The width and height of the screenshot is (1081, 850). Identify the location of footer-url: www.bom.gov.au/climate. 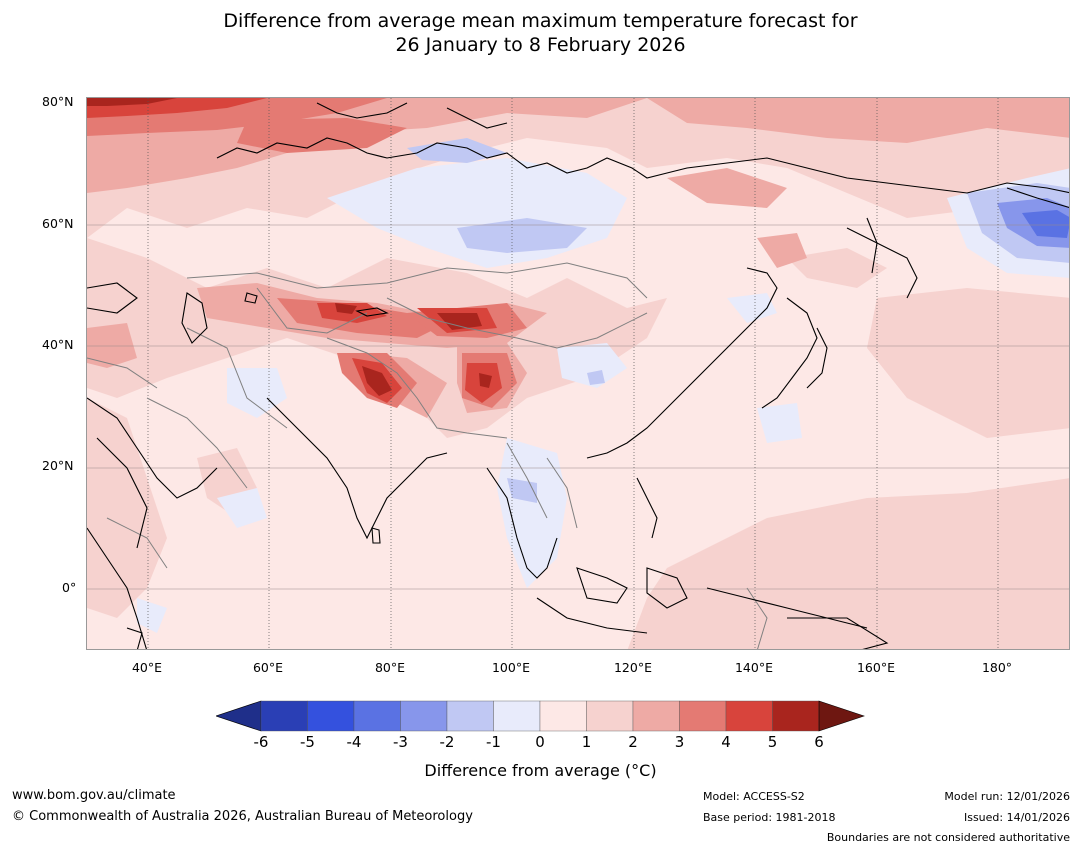
(94, 795).